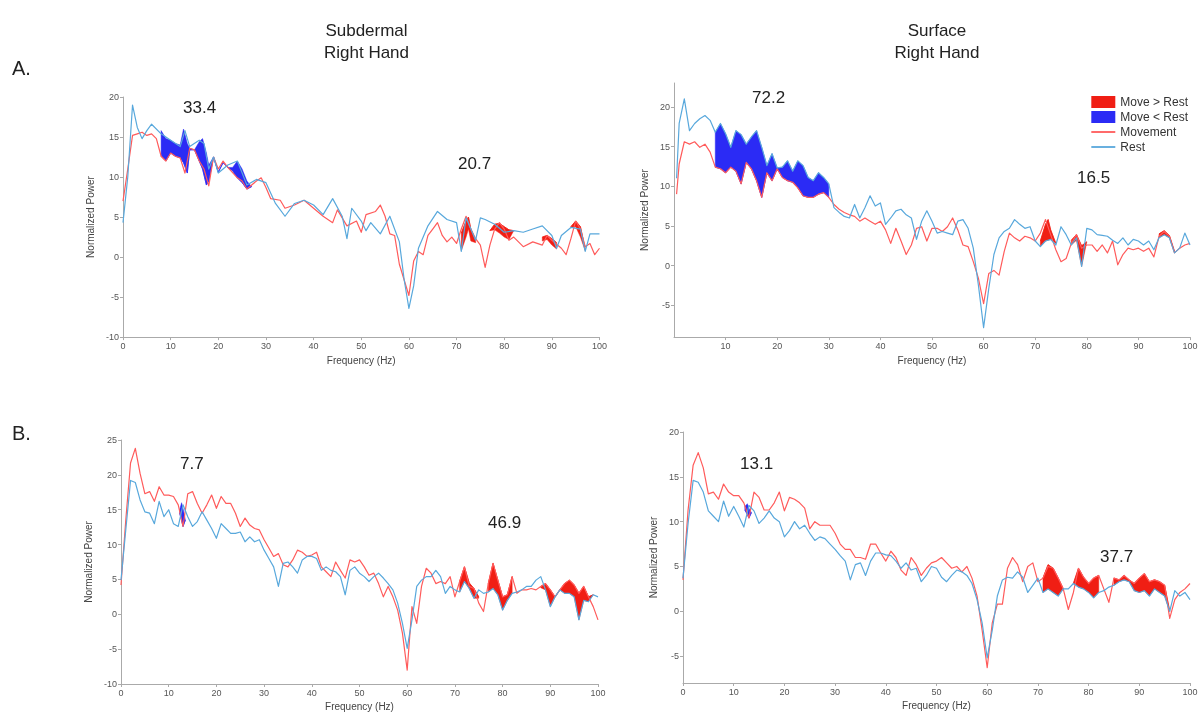 This screenshot has width=1203, height=719. What do you see at coordinates (937, 41) in the screenshot?
I see `chart-title: Surface Right Hand` at bounding box center [937, 41].